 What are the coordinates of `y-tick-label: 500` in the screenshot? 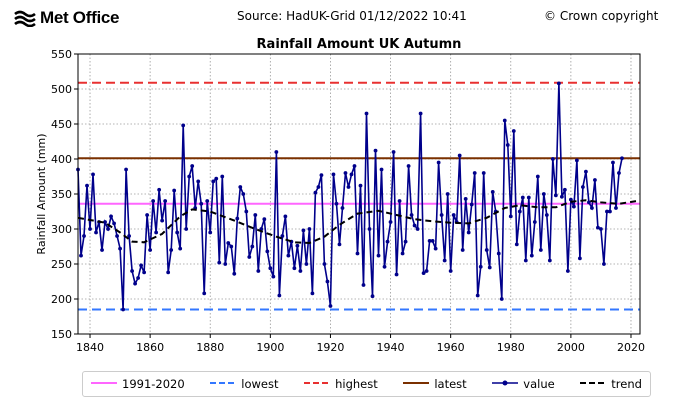 It's located at (61, 89).